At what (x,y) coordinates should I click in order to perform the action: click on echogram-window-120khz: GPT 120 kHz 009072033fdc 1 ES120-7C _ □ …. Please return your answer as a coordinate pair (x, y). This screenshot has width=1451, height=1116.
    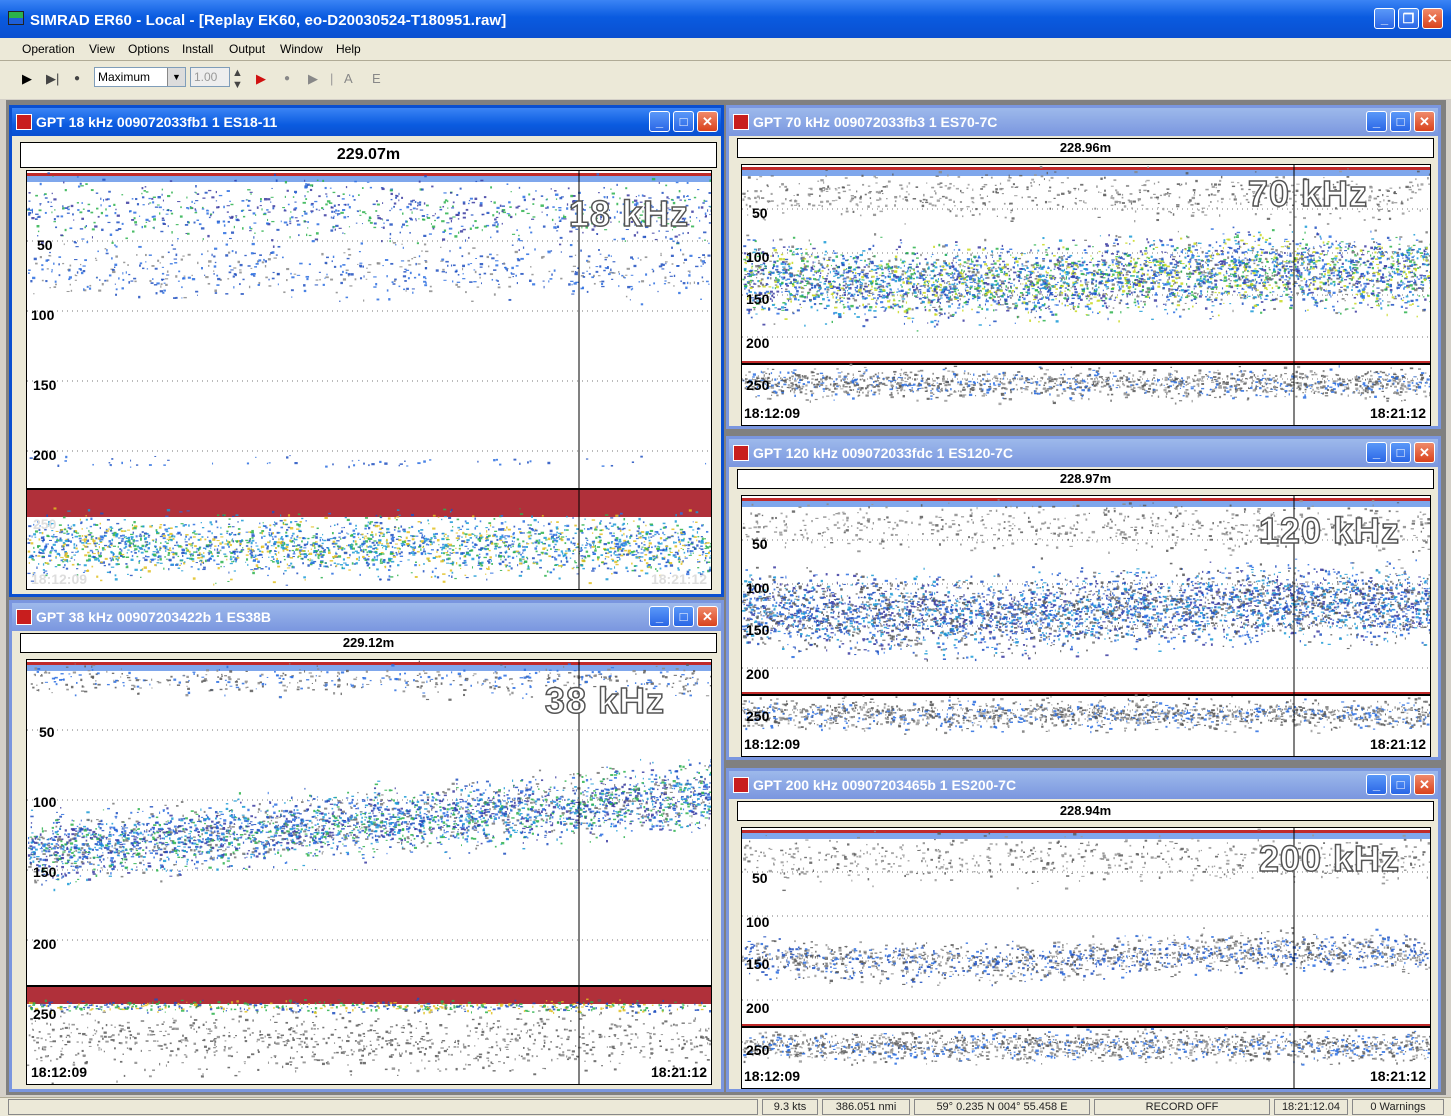
    Looking at the image, I should click on (1083, 598).